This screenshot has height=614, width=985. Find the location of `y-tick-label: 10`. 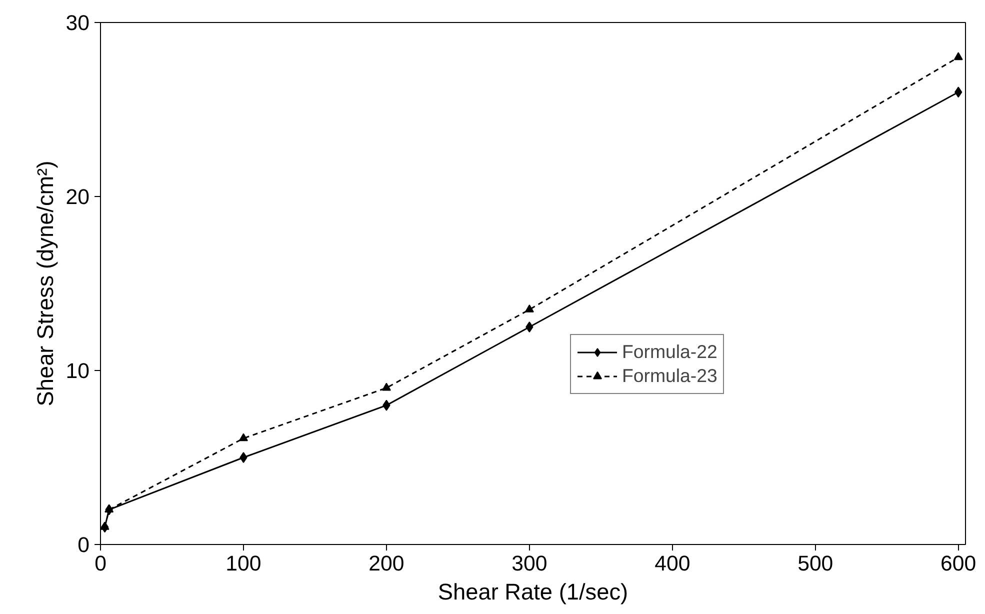

y-tick-label: 10 is located at coordinates (78, 371).